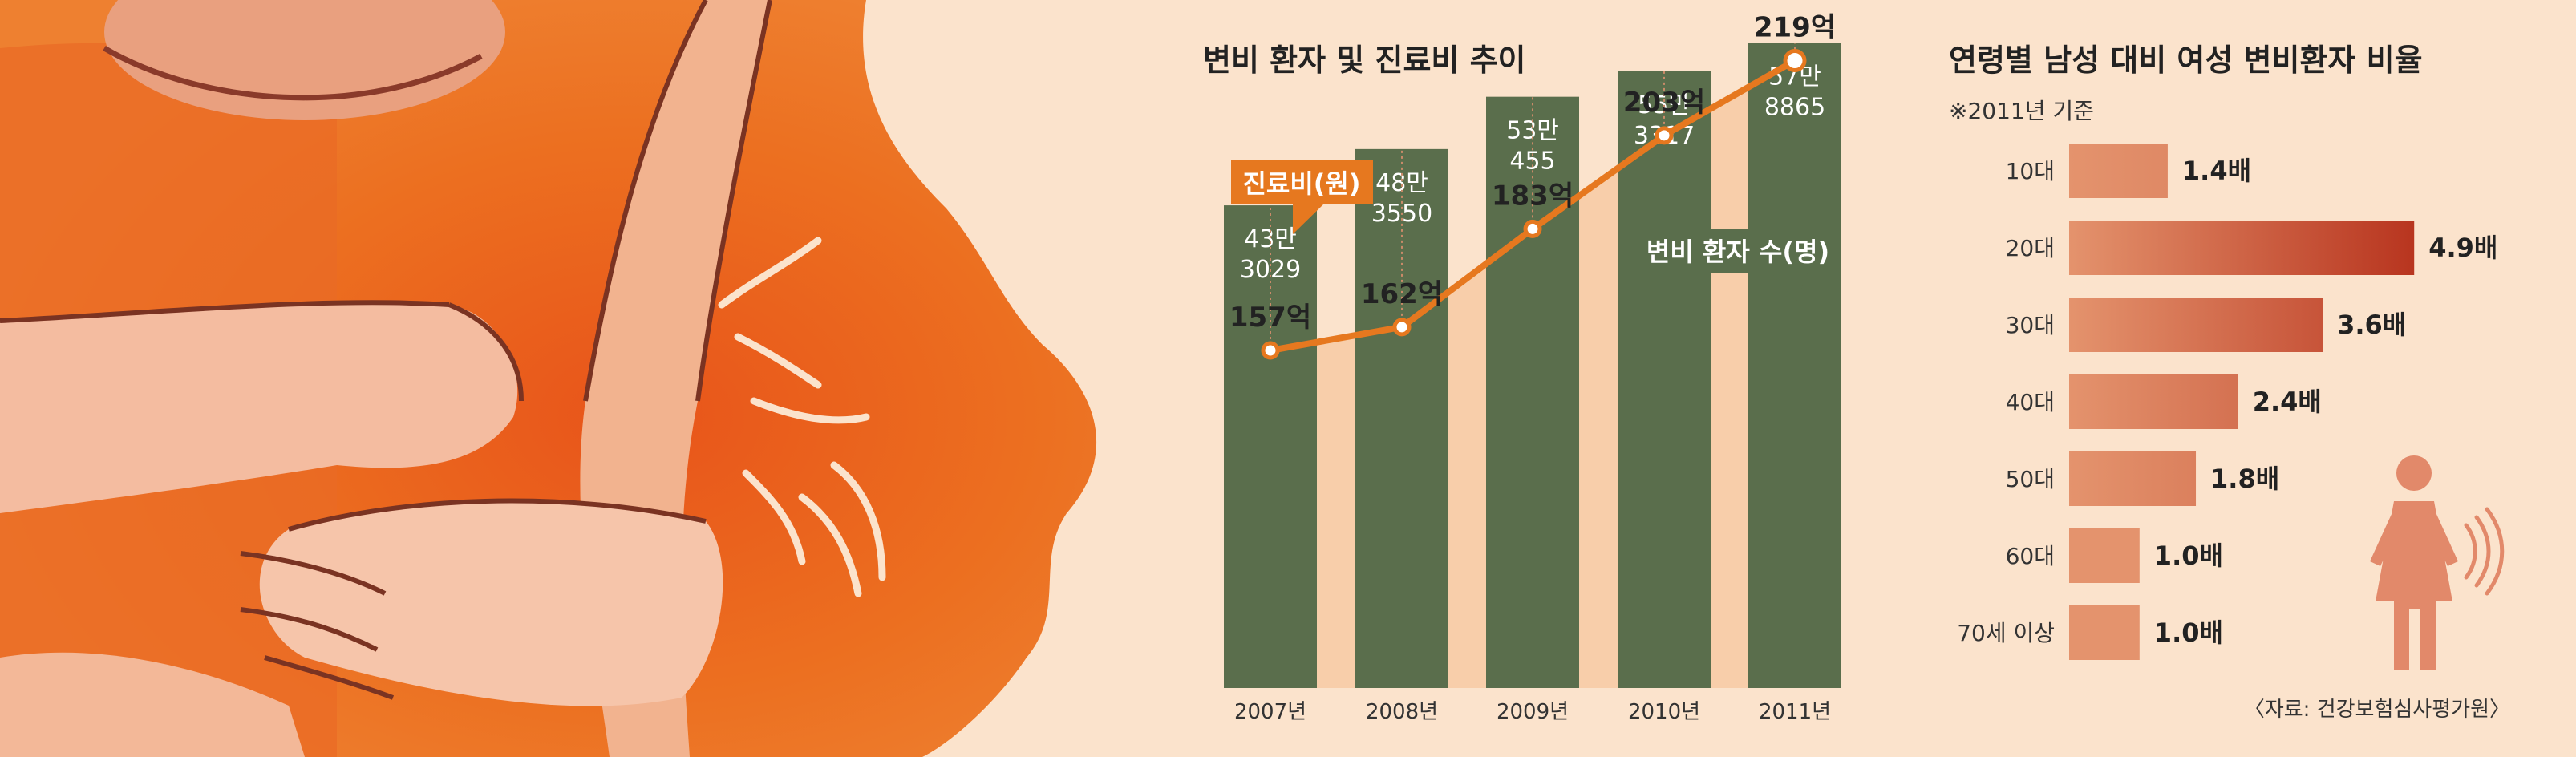 Image resolution: width=2576 pixels, height=757 pixels. Describe the element at coordinates (2030, 402) in the screenshot. I see `age-label: 40대` at that location.